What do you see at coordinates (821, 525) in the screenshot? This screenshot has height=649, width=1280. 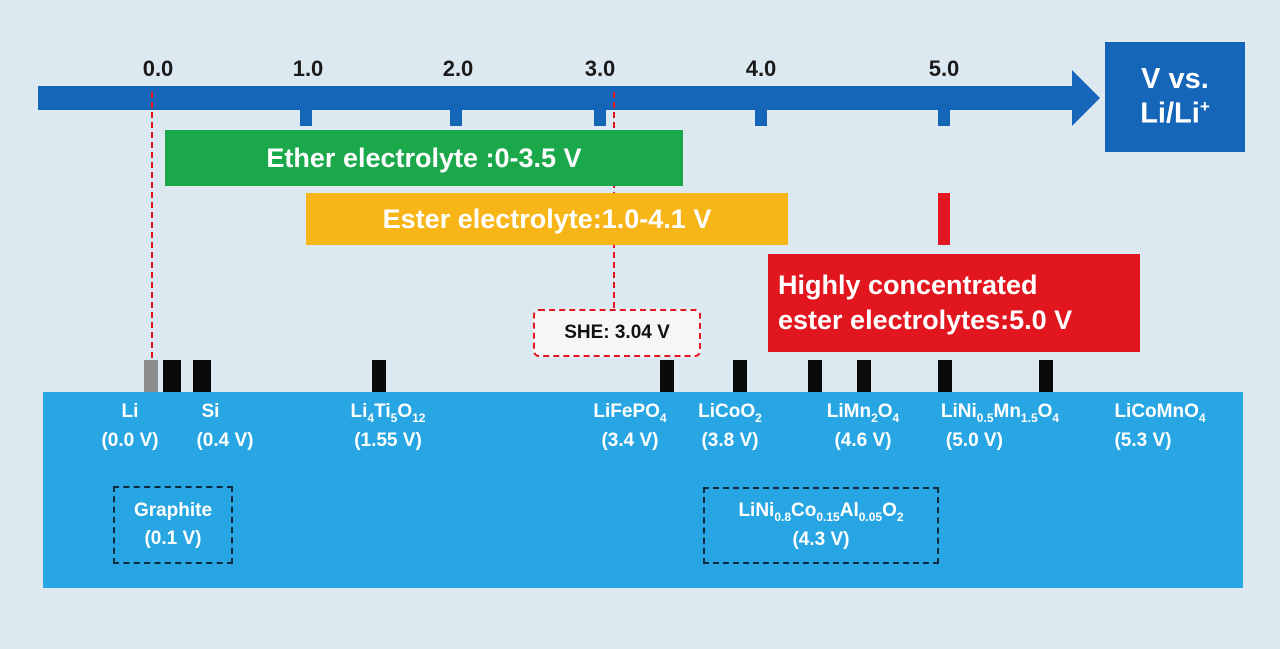 I see `nca-box: LiNi0.8Co0.15Al0.05O2 (4.3 V)` at bounding box center [821, 525].